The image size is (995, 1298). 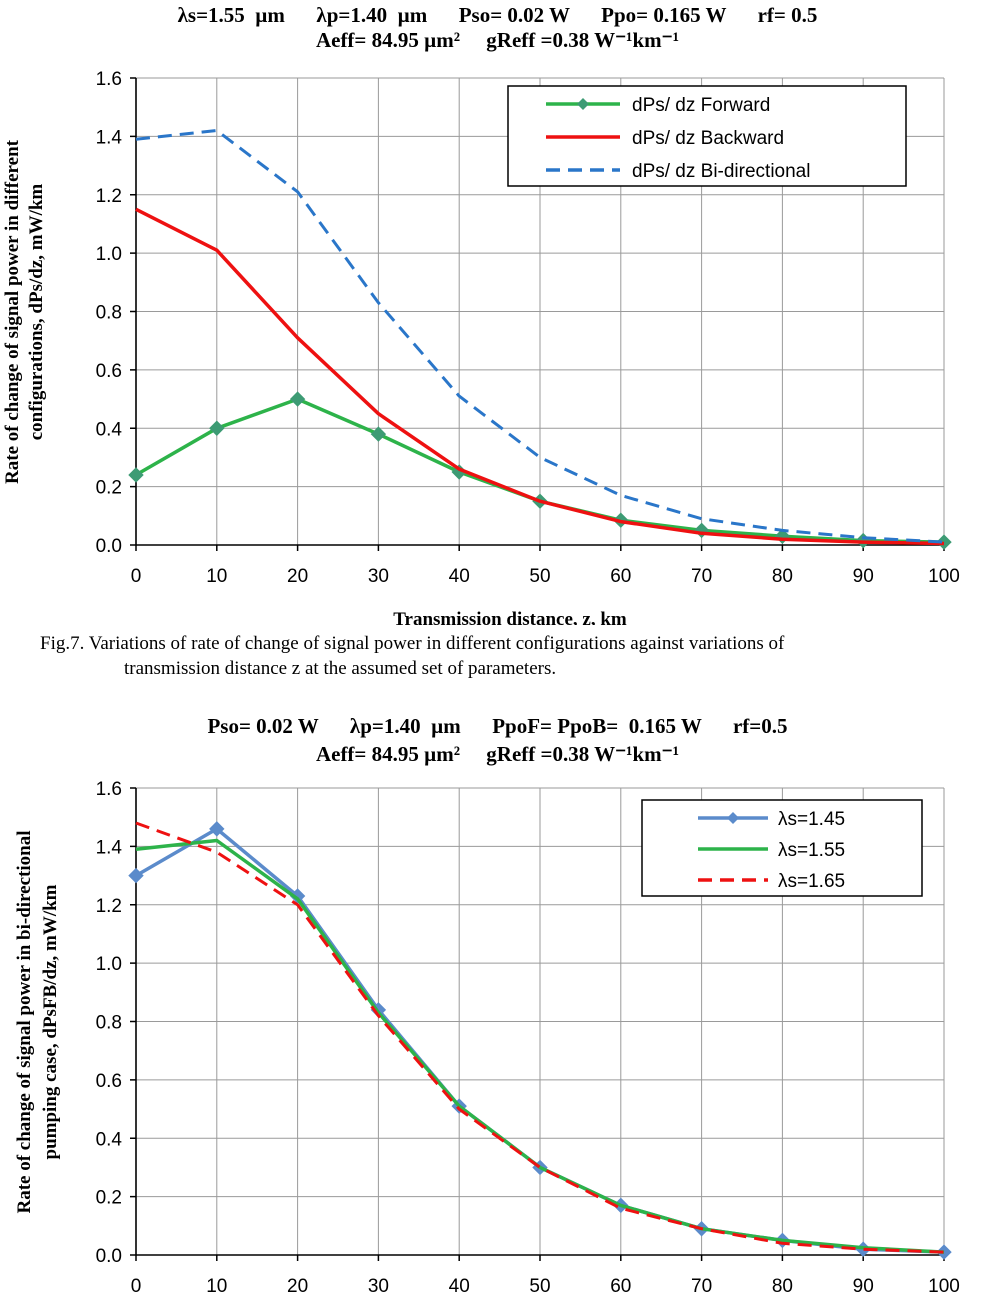 I want to click on y-axis-label-line2: pumping case, dPsFB/dz, mW/km, so click(x=50, y=1021).